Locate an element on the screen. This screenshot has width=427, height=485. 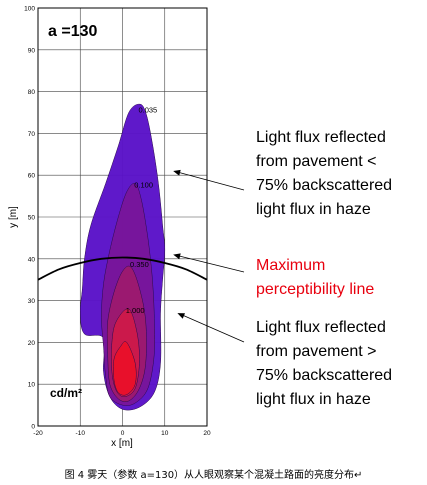
contour-region is located at coordinates (125, 368).